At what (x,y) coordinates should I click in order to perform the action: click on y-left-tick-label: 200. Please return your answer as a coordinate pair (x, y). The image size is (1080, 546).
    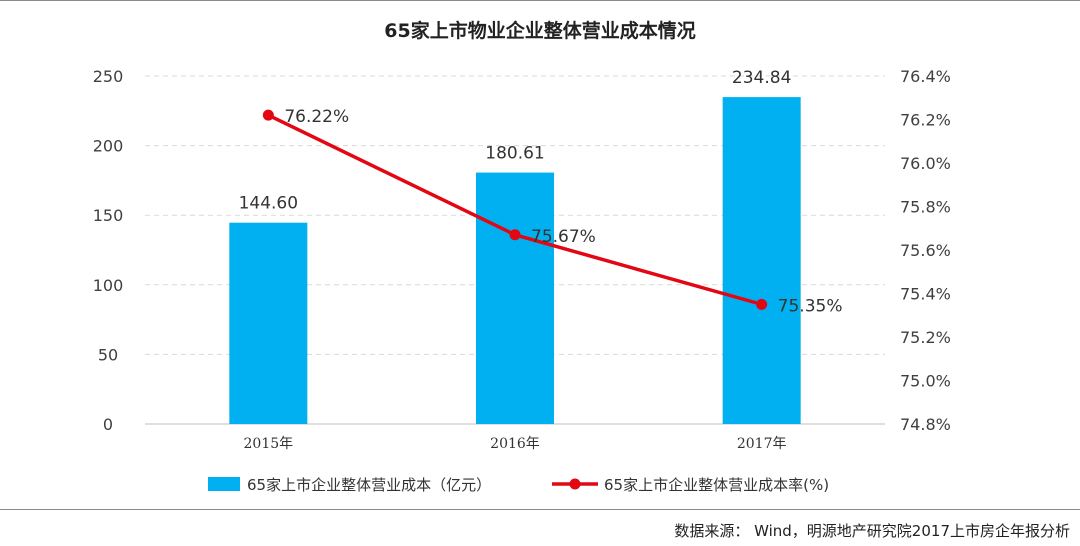
    Looking at the image, I should click on (108, 146).